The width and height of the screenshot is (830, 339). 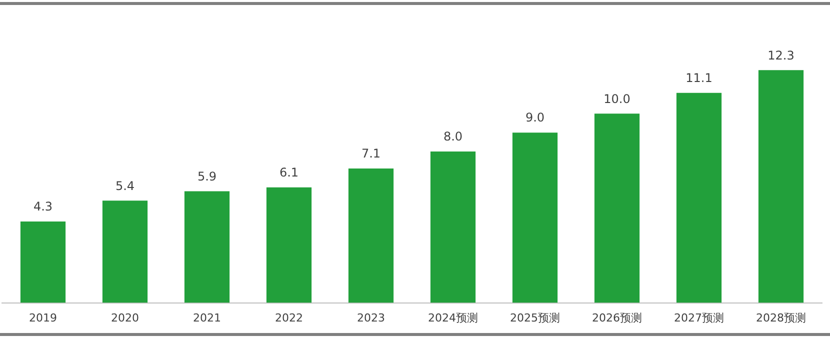 What do you see at coordinates (699, 77) in the screenshot?
I see `data-label: 11.1` at bounding box center [699, 77].